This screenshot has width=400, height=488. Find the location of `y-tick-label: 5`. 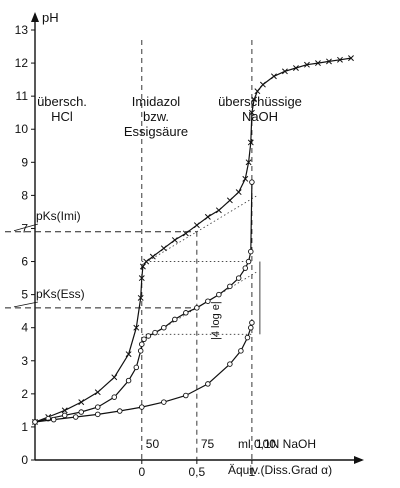

y-tick-label: 5 is located at coordinates (24, 295).